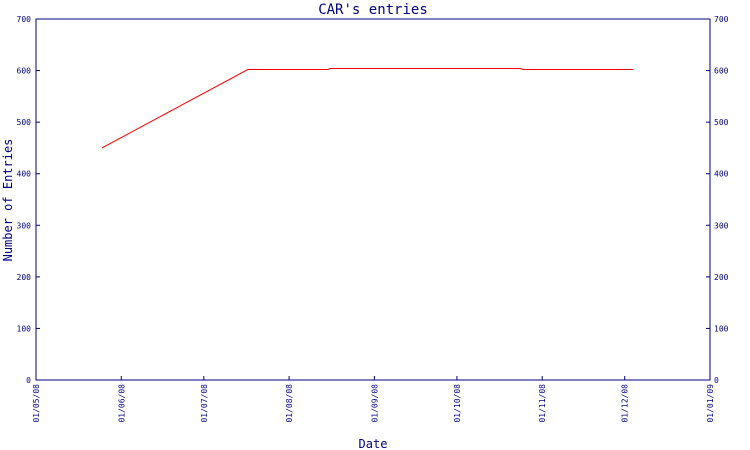 This screenshot has height=450, width=750. Describe the element at coordinates (24, 277) in the screenshot. I see `y-tick-label-left: 200` at that location.